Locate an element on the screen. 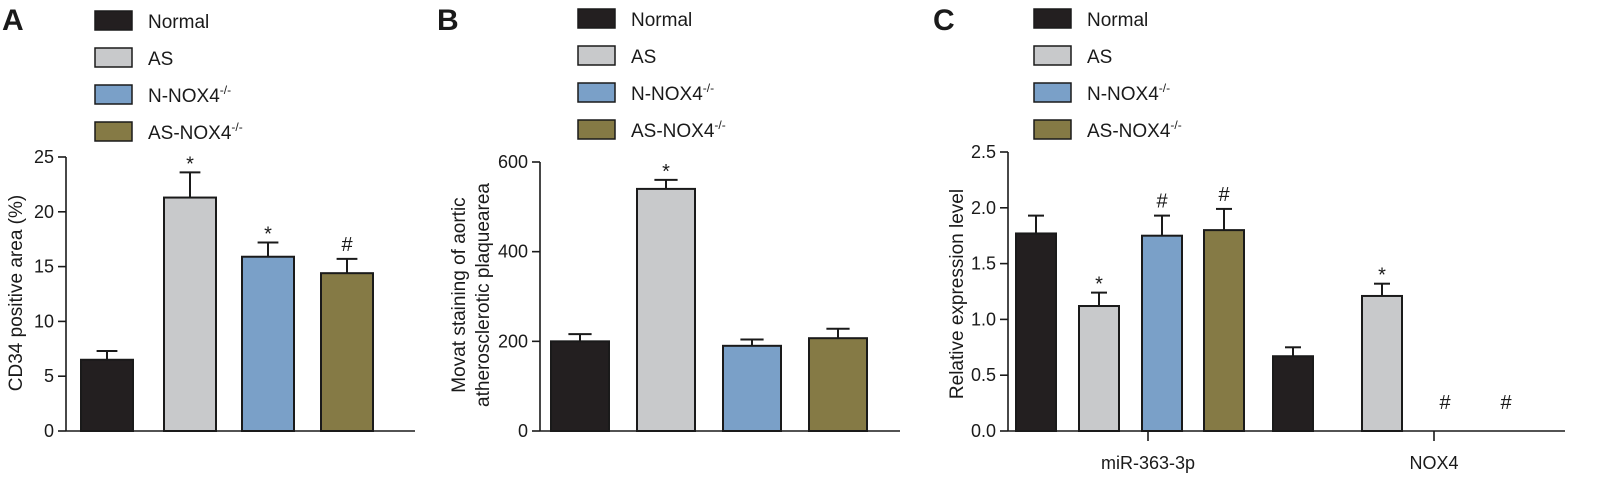 The width and height of the screenshot is (1606, 486). panel-letter-b: B is located at coordinates (448, 20).